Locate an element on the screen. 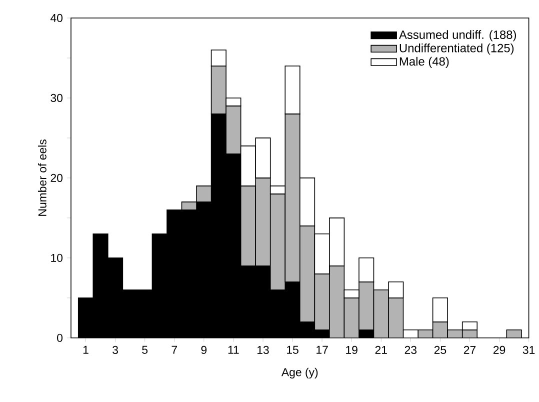 This screenshot has height=402, width=539. legend-label: Assumed undiff. (188) is located at coordinates (457, 36).